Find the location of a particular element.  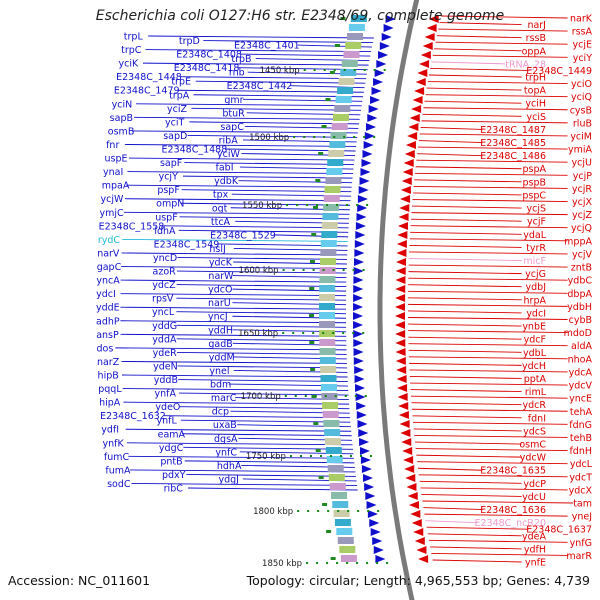

tick-mark: 1800 kbp is located at coordinates (319, 512).